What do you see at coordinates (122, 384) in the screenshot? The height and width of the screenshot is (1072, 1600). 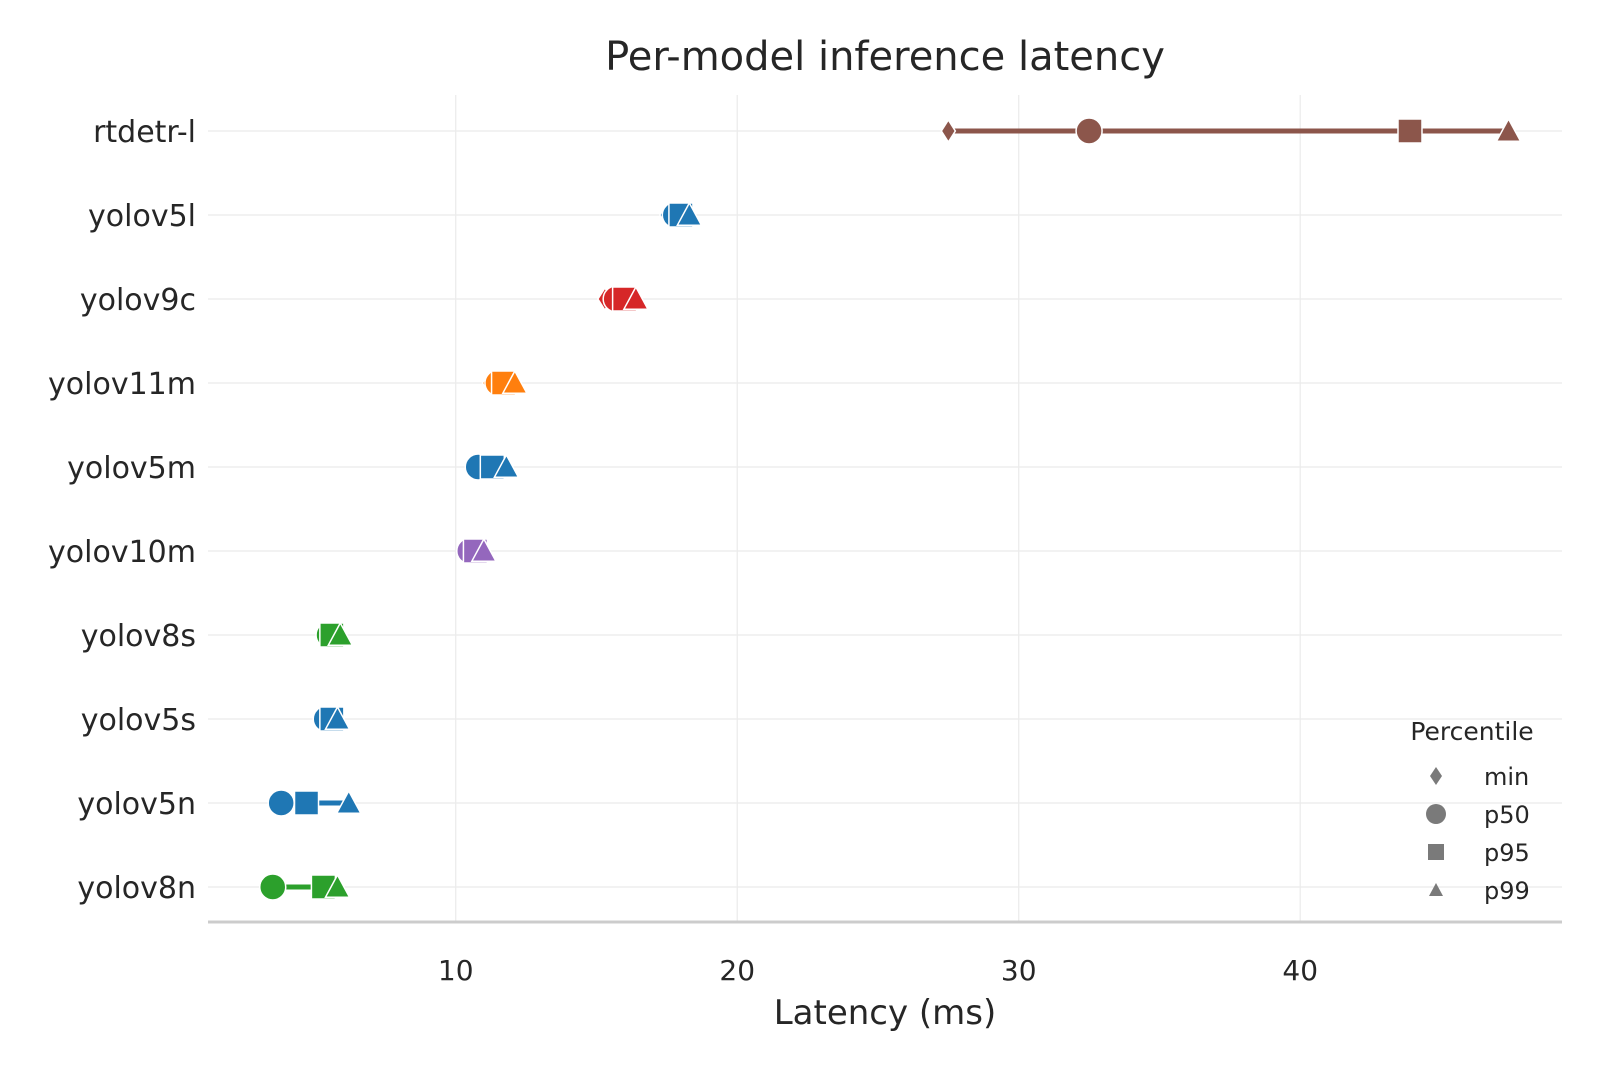 I see `y-tick-label: yolov11m` at bounding box center [122, 384].